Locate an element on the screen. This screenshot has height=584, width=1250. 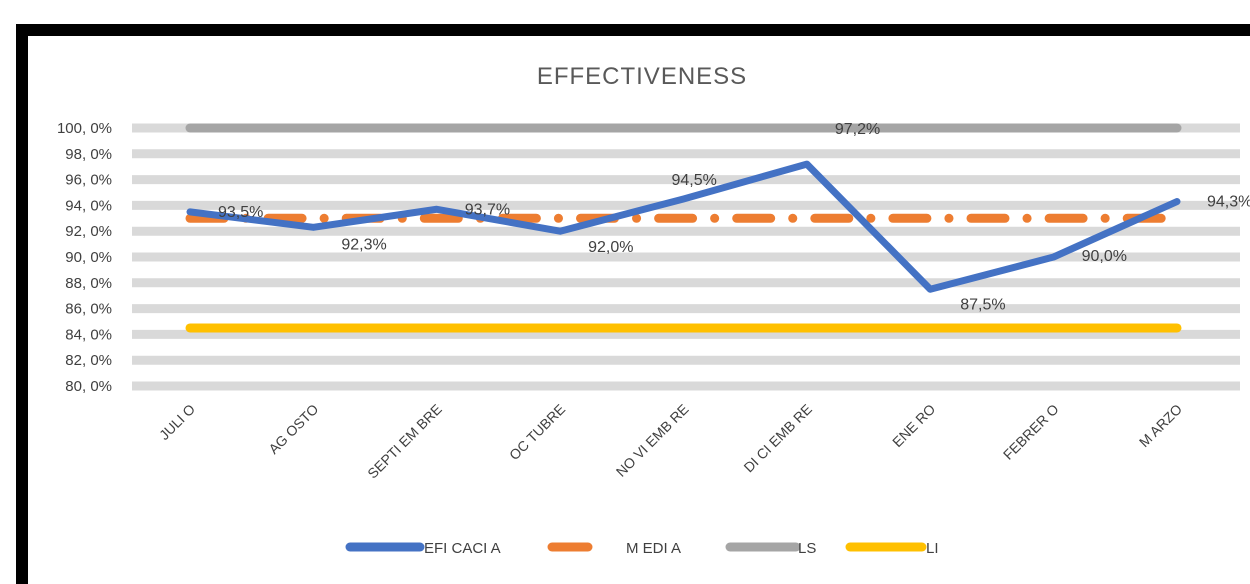
y-tick-label: 84, 0% is located at coordinates (88, 334).